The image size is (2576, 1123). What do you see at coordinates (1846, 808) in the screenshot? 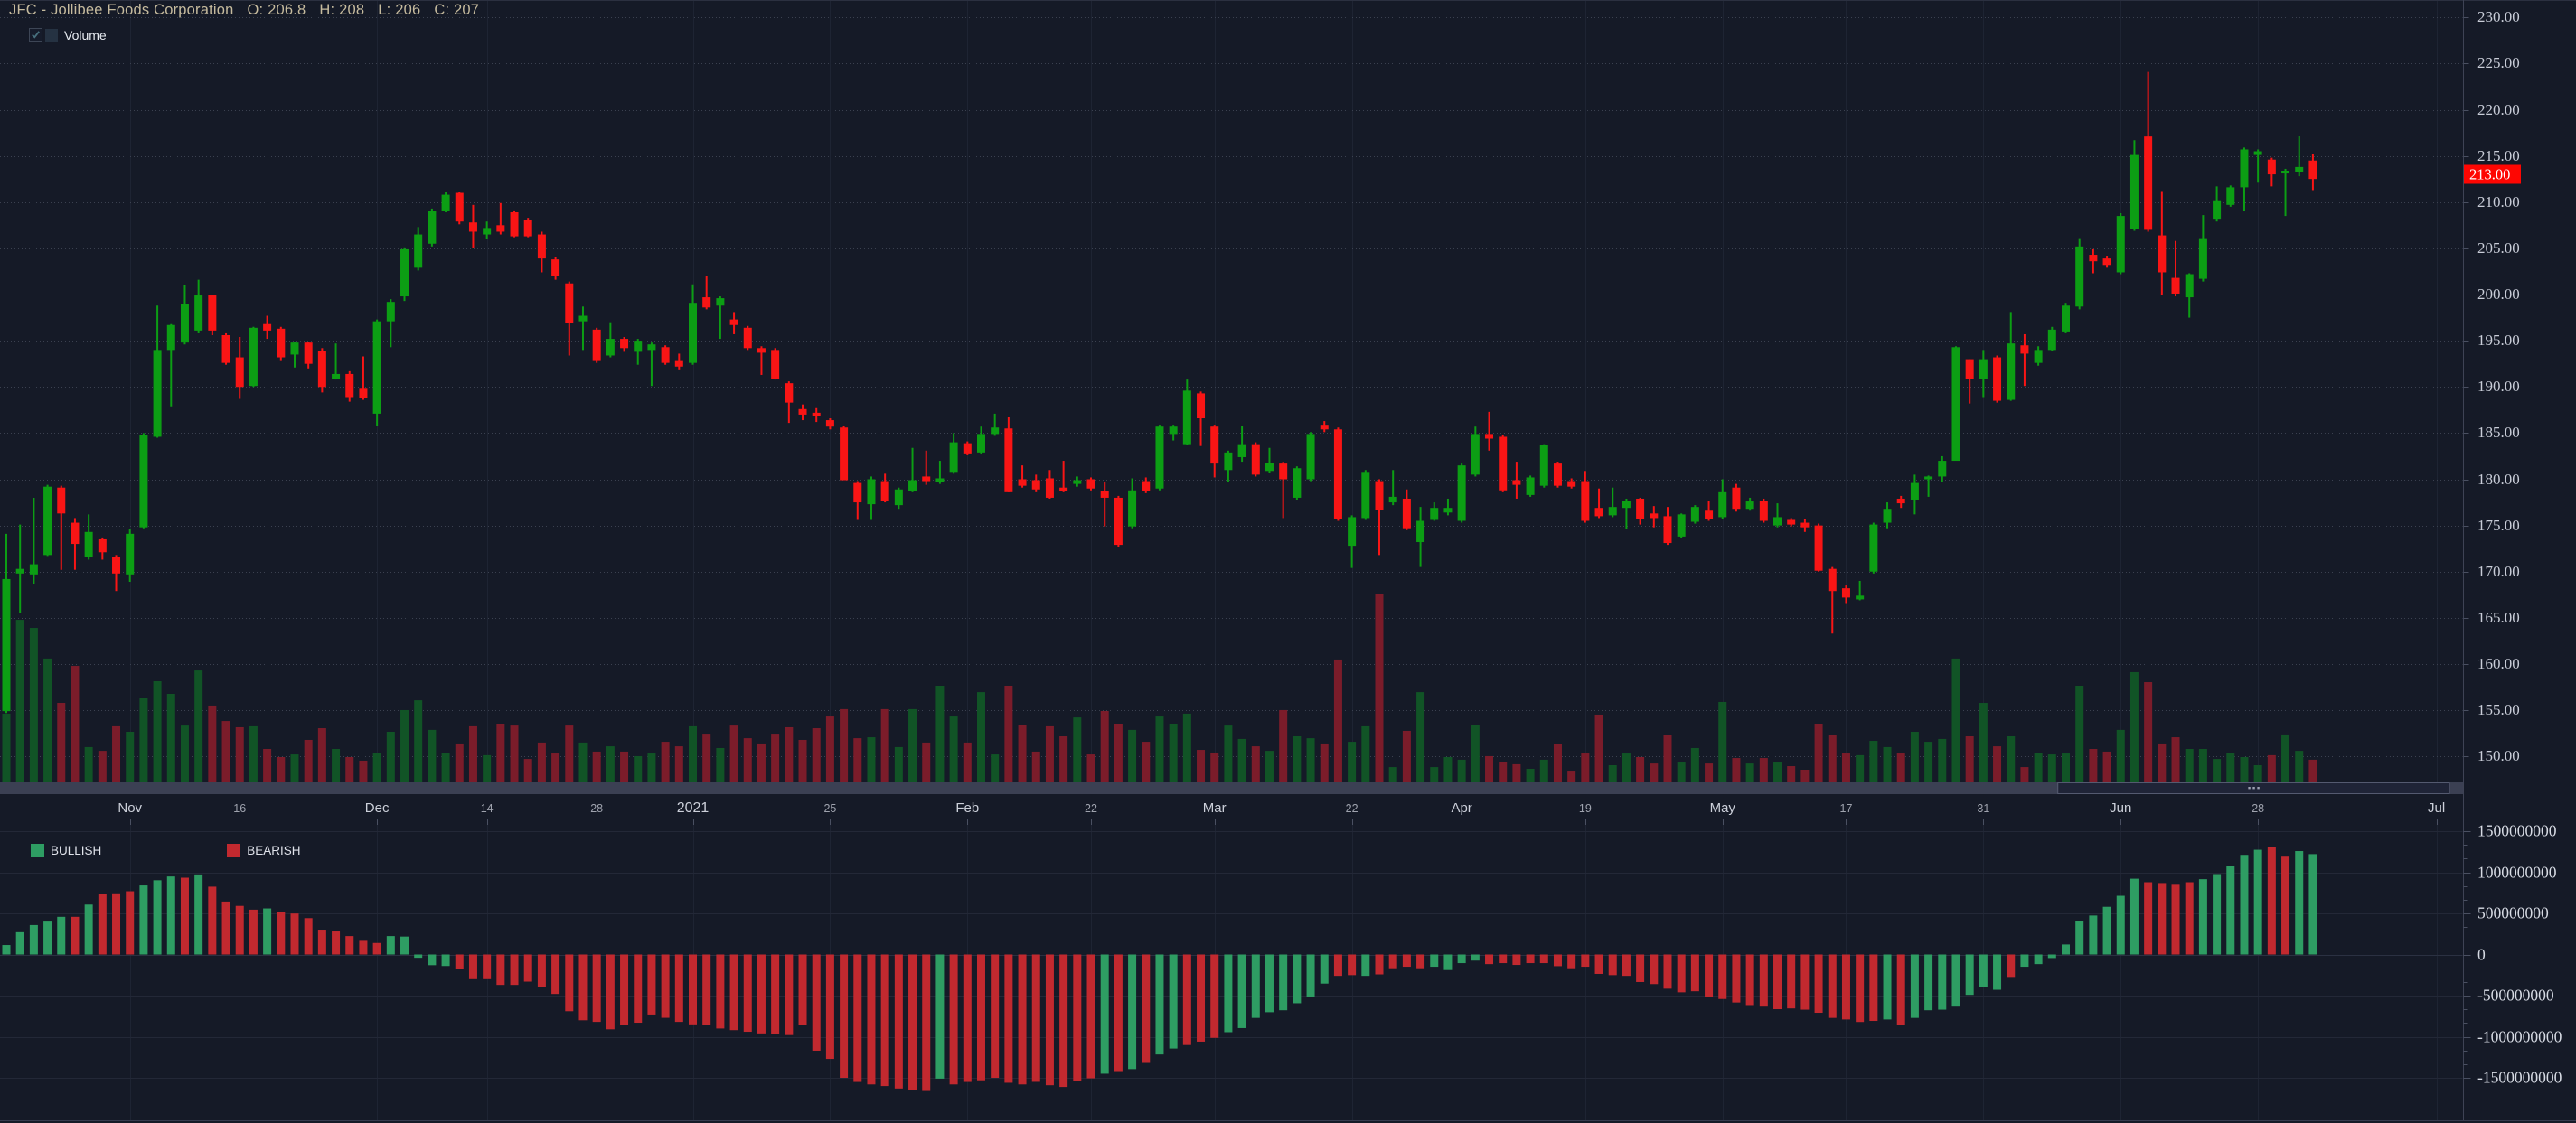
I see `time-axis-label: 17` at bounding box center [1846, 808].